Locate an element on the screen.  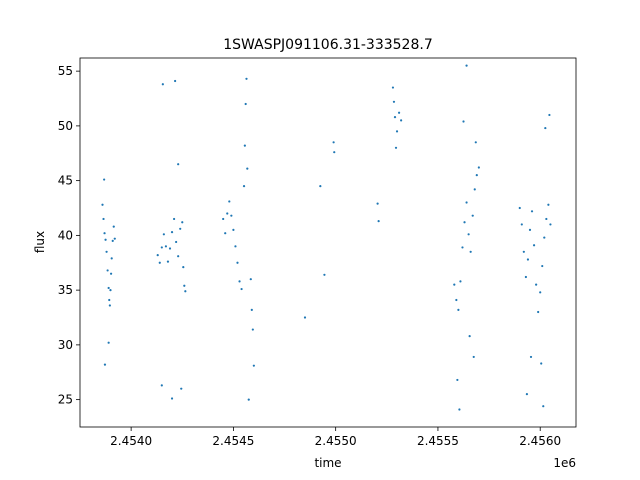
x-axis-label: time is located at coordinates (327, 463).